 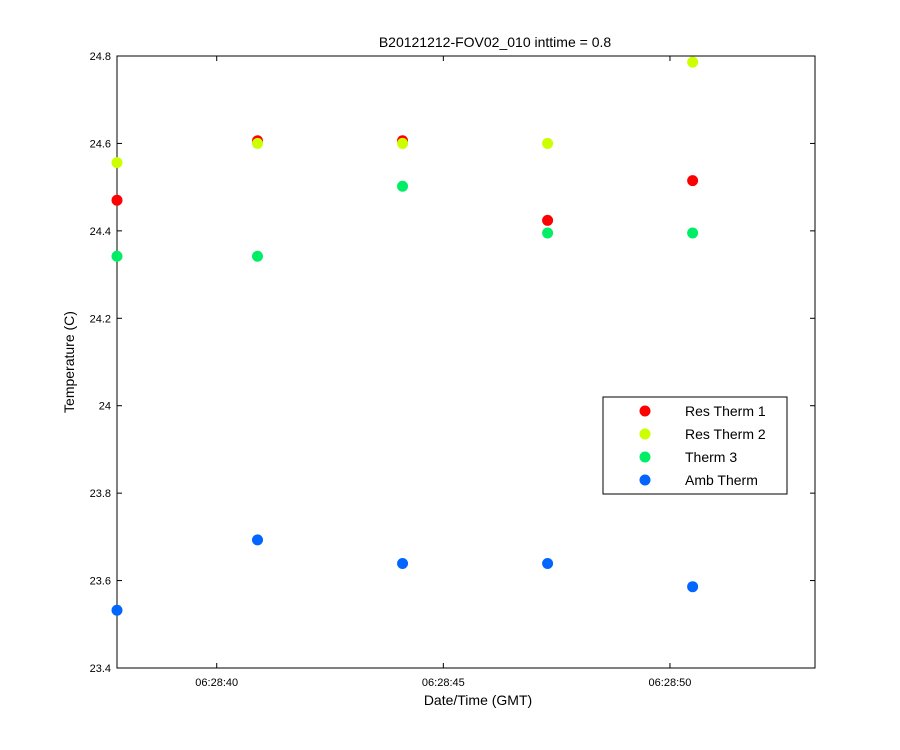 What do you see at coordinates (478, 700) in the screenshot?
I see `x-axis-label: Date/Time (GMT)` at bounding box center [478, 700].